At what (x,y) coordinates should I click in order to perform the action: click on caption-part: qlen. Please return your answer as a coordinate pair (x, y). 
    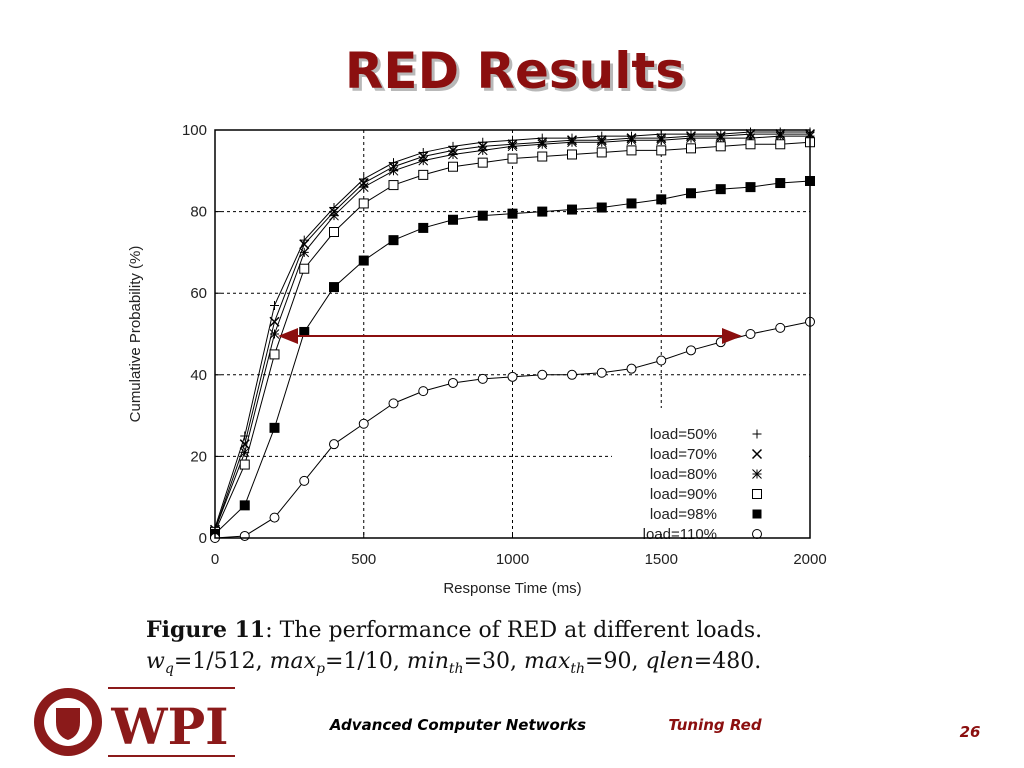
    Looking at the image, I should click on (669, 661).